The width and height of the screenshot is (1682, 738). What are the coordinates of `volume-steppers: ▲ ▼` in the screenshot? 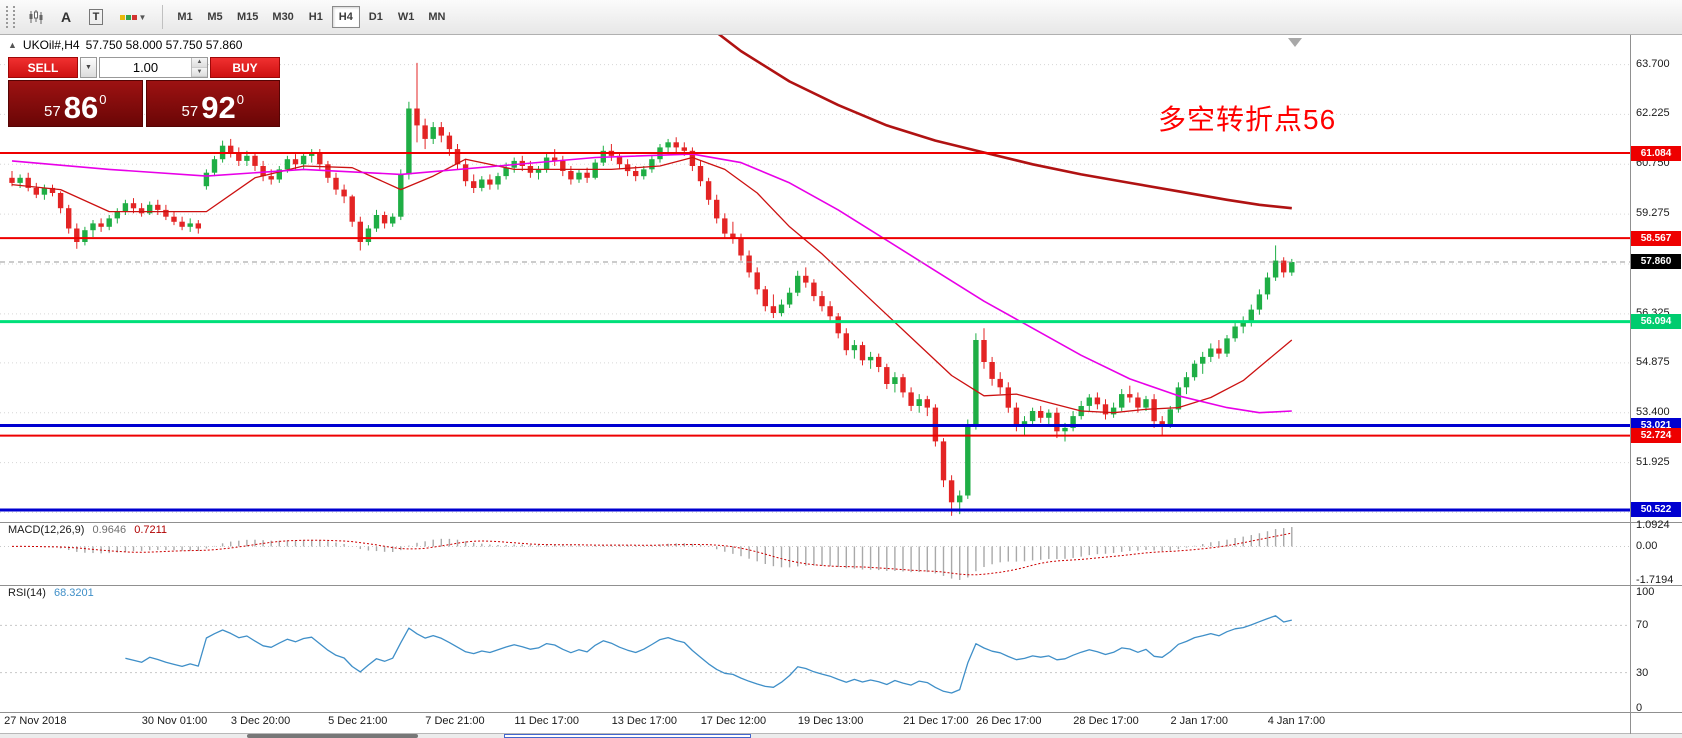 It's located at (199, 67).